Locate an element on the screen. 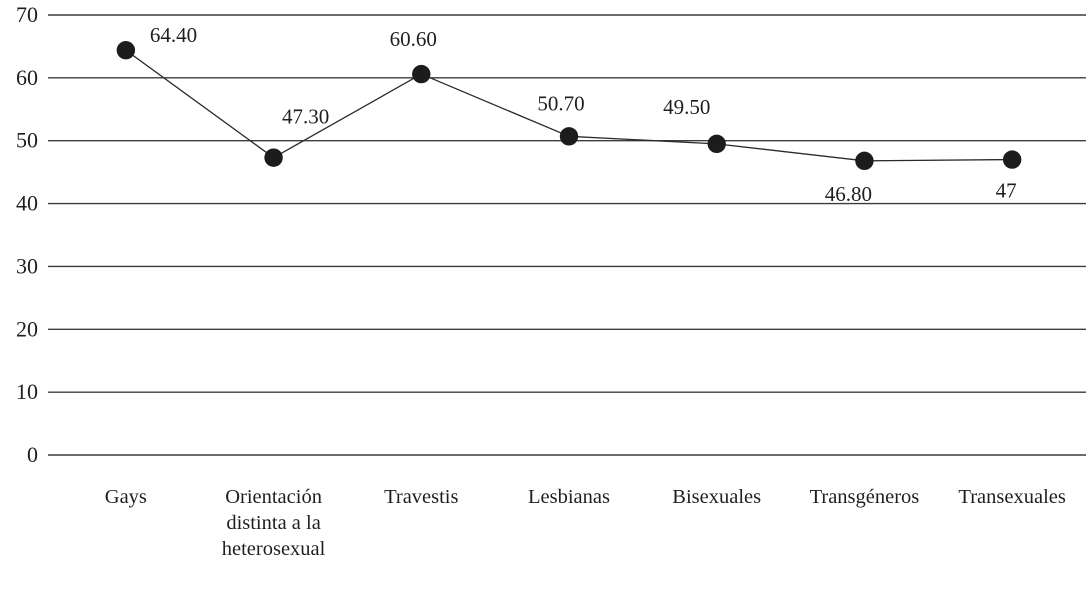 The image size is (1091, 592). x-category-label: Bisexuales is located at coordinates (716, 497).